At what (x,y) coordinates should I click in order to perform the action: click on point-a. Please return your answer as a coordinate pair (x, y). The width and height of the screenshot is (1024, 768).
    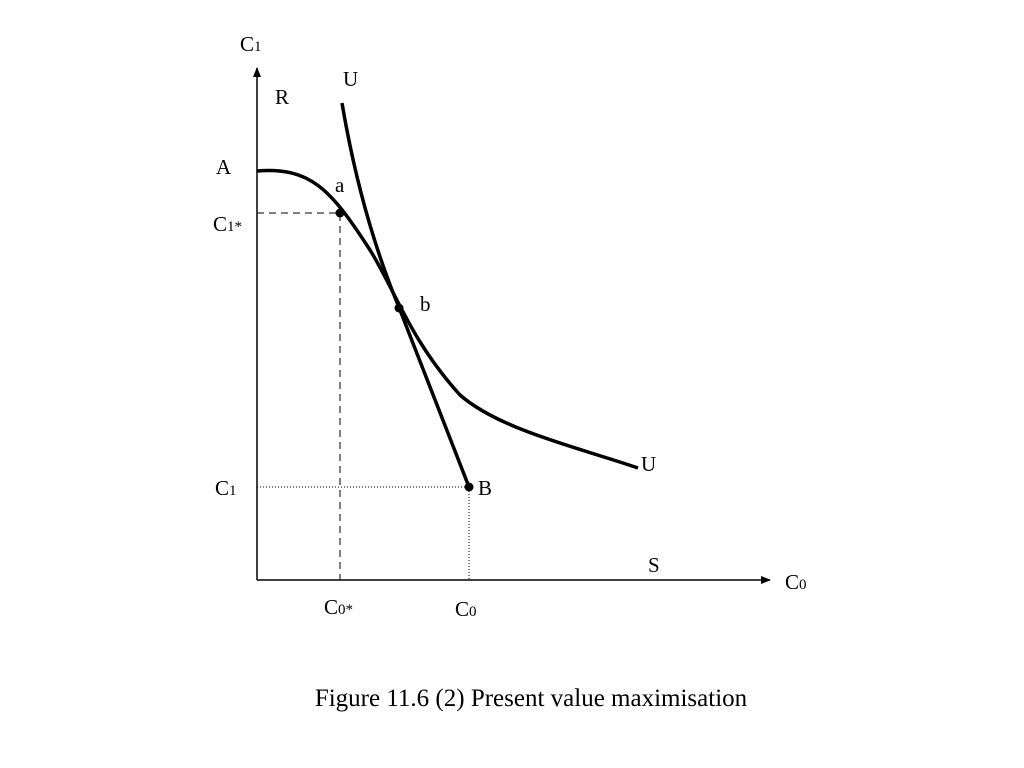
    Looking at the image, I should click on (340, 213).